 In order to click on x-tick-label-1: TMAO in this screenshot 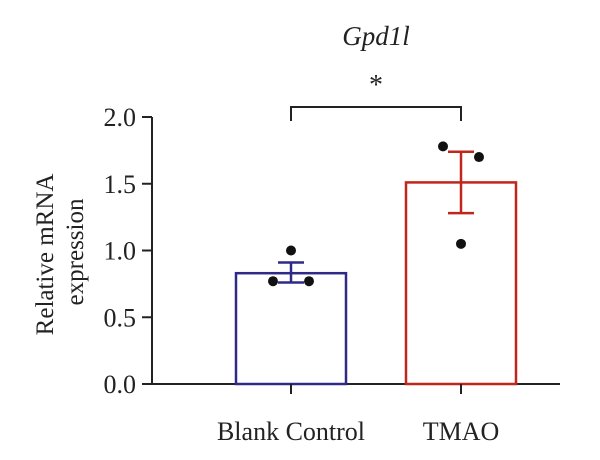, I will do `click(461, 431)`.